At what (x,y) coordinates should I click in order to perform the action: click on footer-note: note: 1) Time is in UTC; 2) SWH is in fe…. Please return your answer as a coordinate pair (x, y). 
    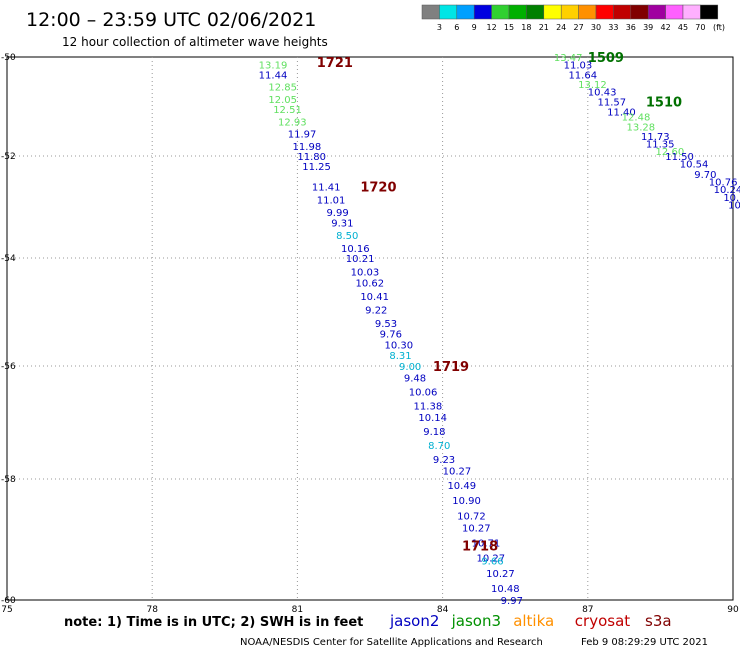
    Looking at the image, I should click on (213, 622).